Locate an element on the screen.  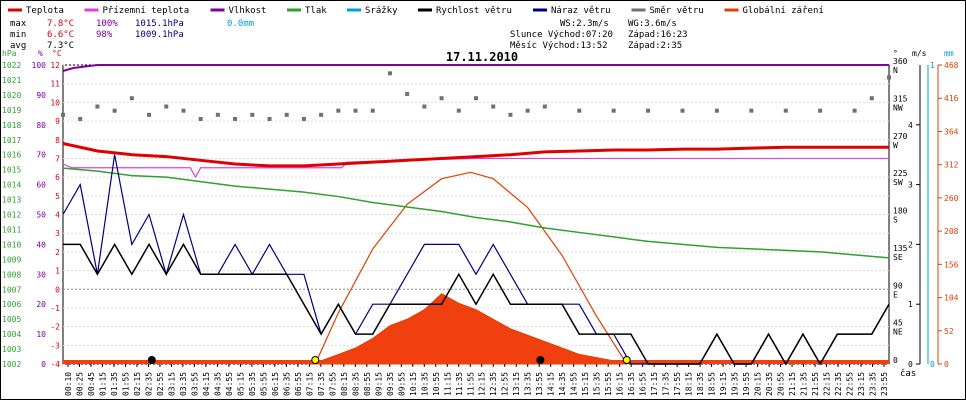
tick-radiation-4: 208 is located at coordinates (951, 231).